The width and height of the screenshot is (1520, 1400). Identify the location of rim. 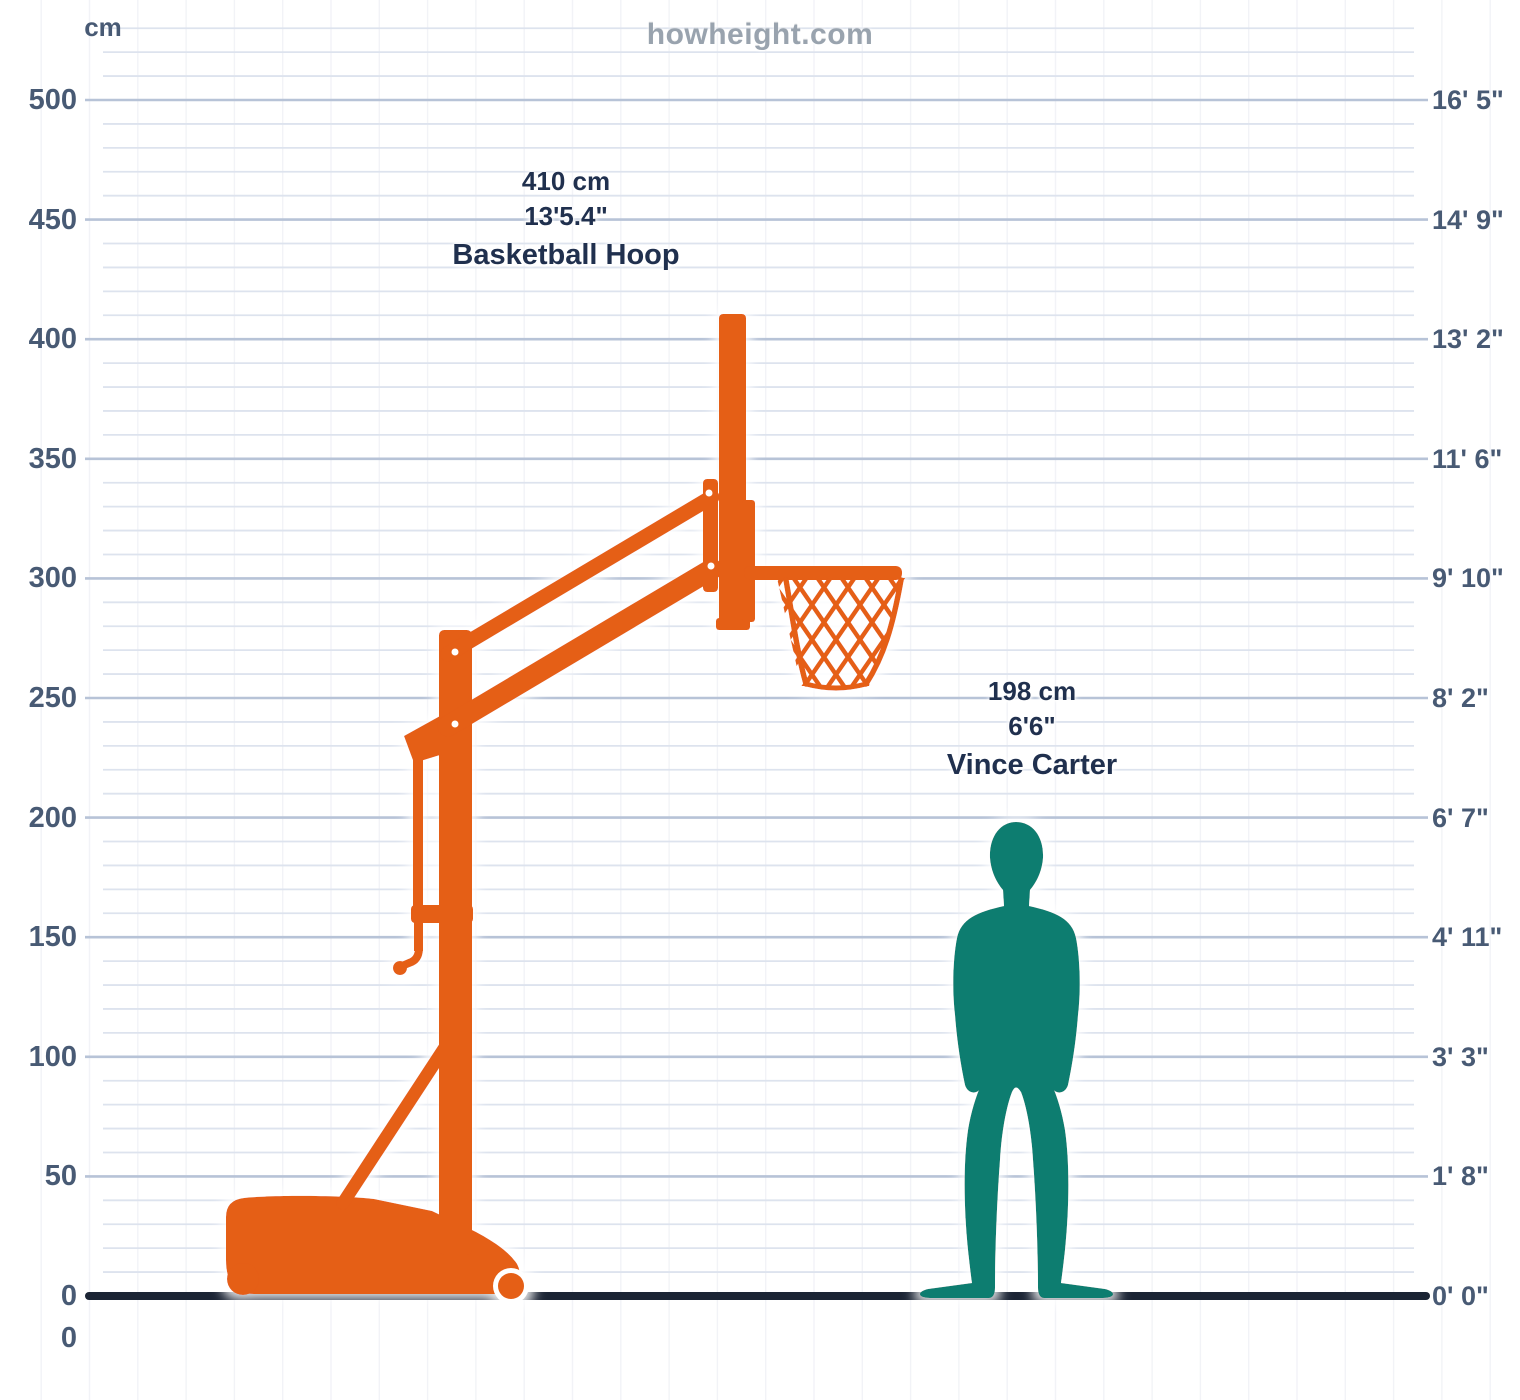
(823, 573).